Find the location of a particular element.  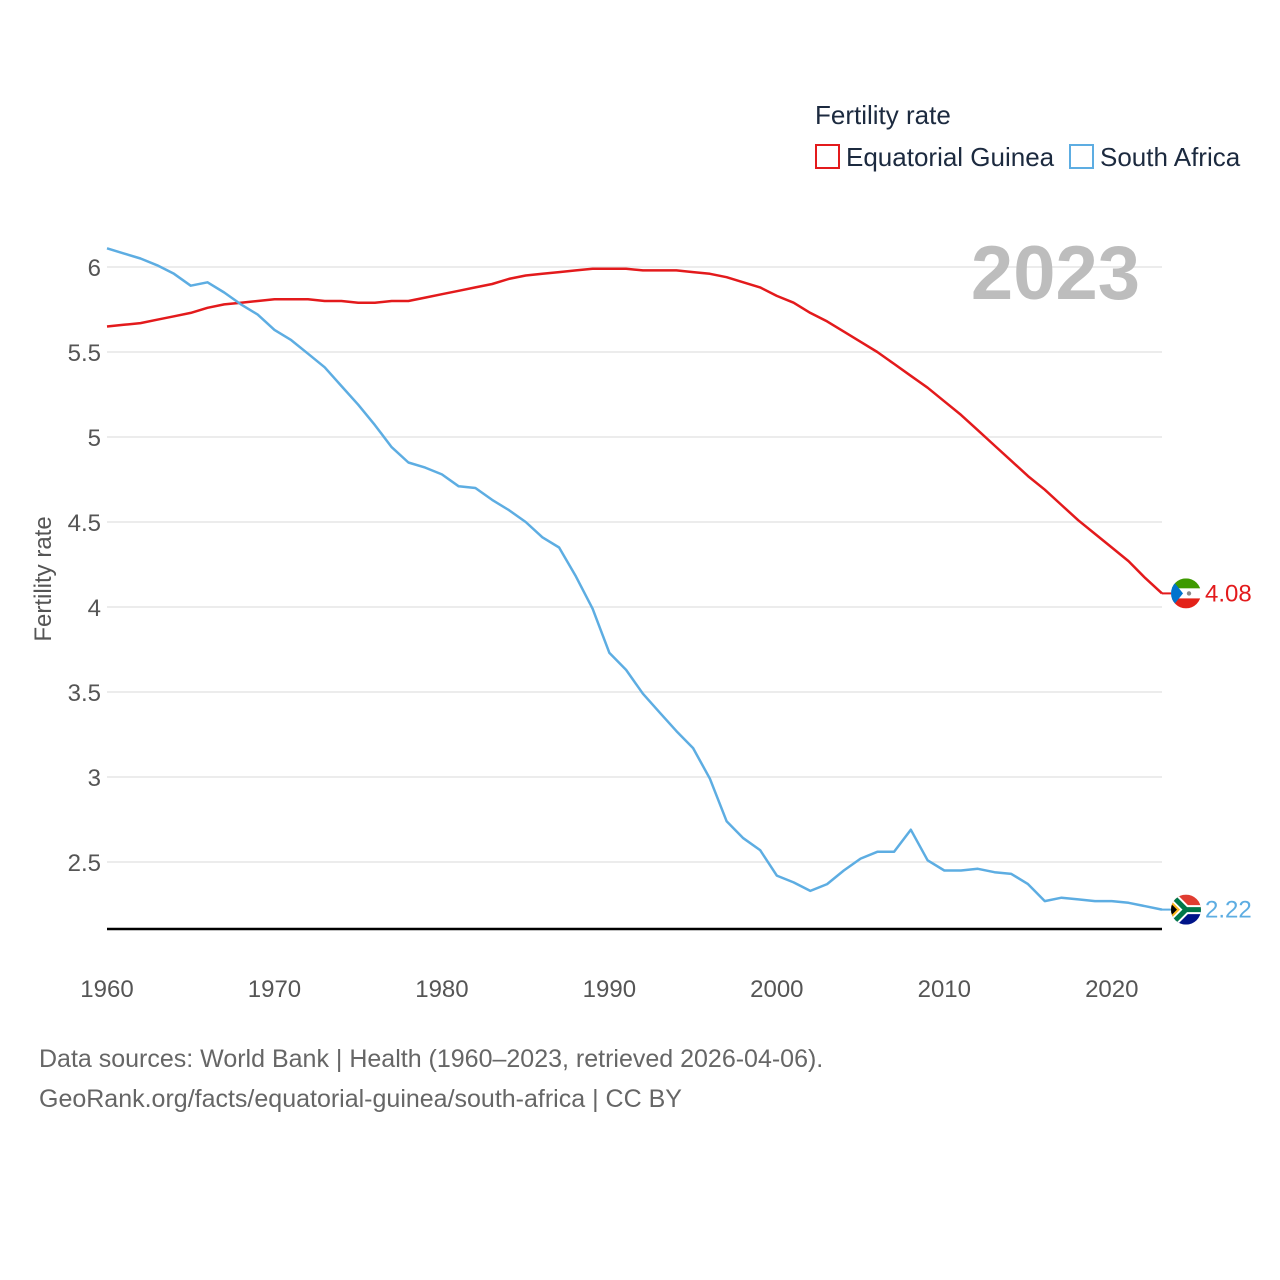

y-tick-label: 5.5 is located at coordinates (84, 353).